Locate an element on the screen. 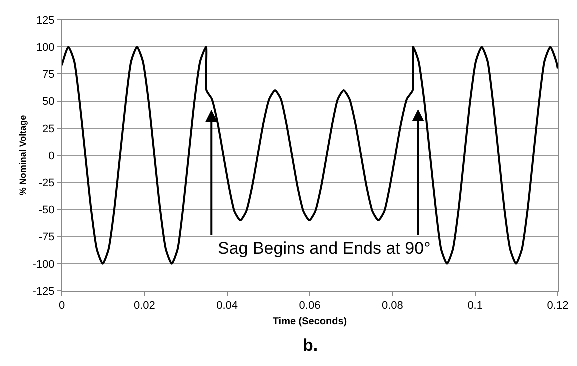 This screenshot has width=577, height=366. x-tick-label: 0.08 is located at coordinates (393, 306).